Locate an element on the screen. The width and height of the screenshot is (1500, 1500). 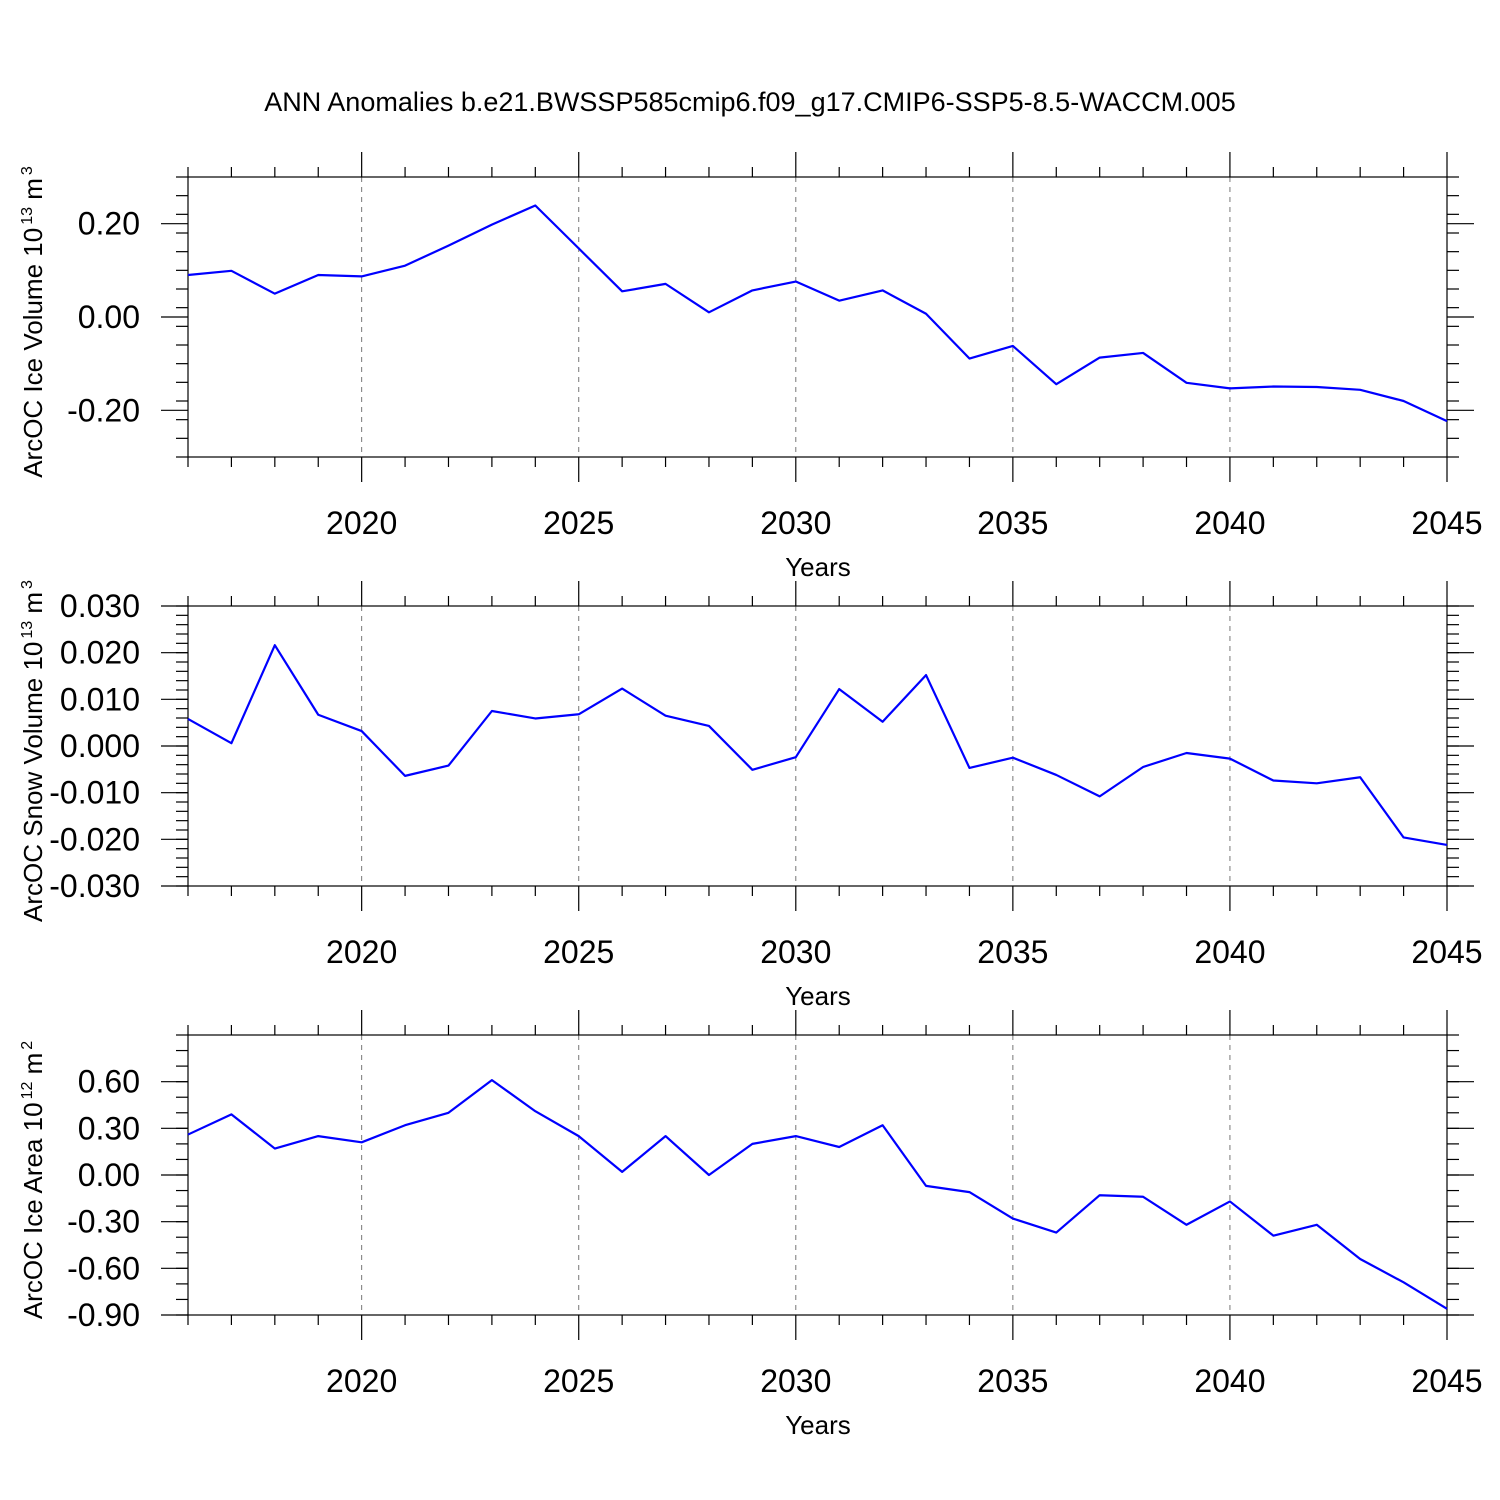
y-tick-label: -0.010 is located at coordinates (94, 793).